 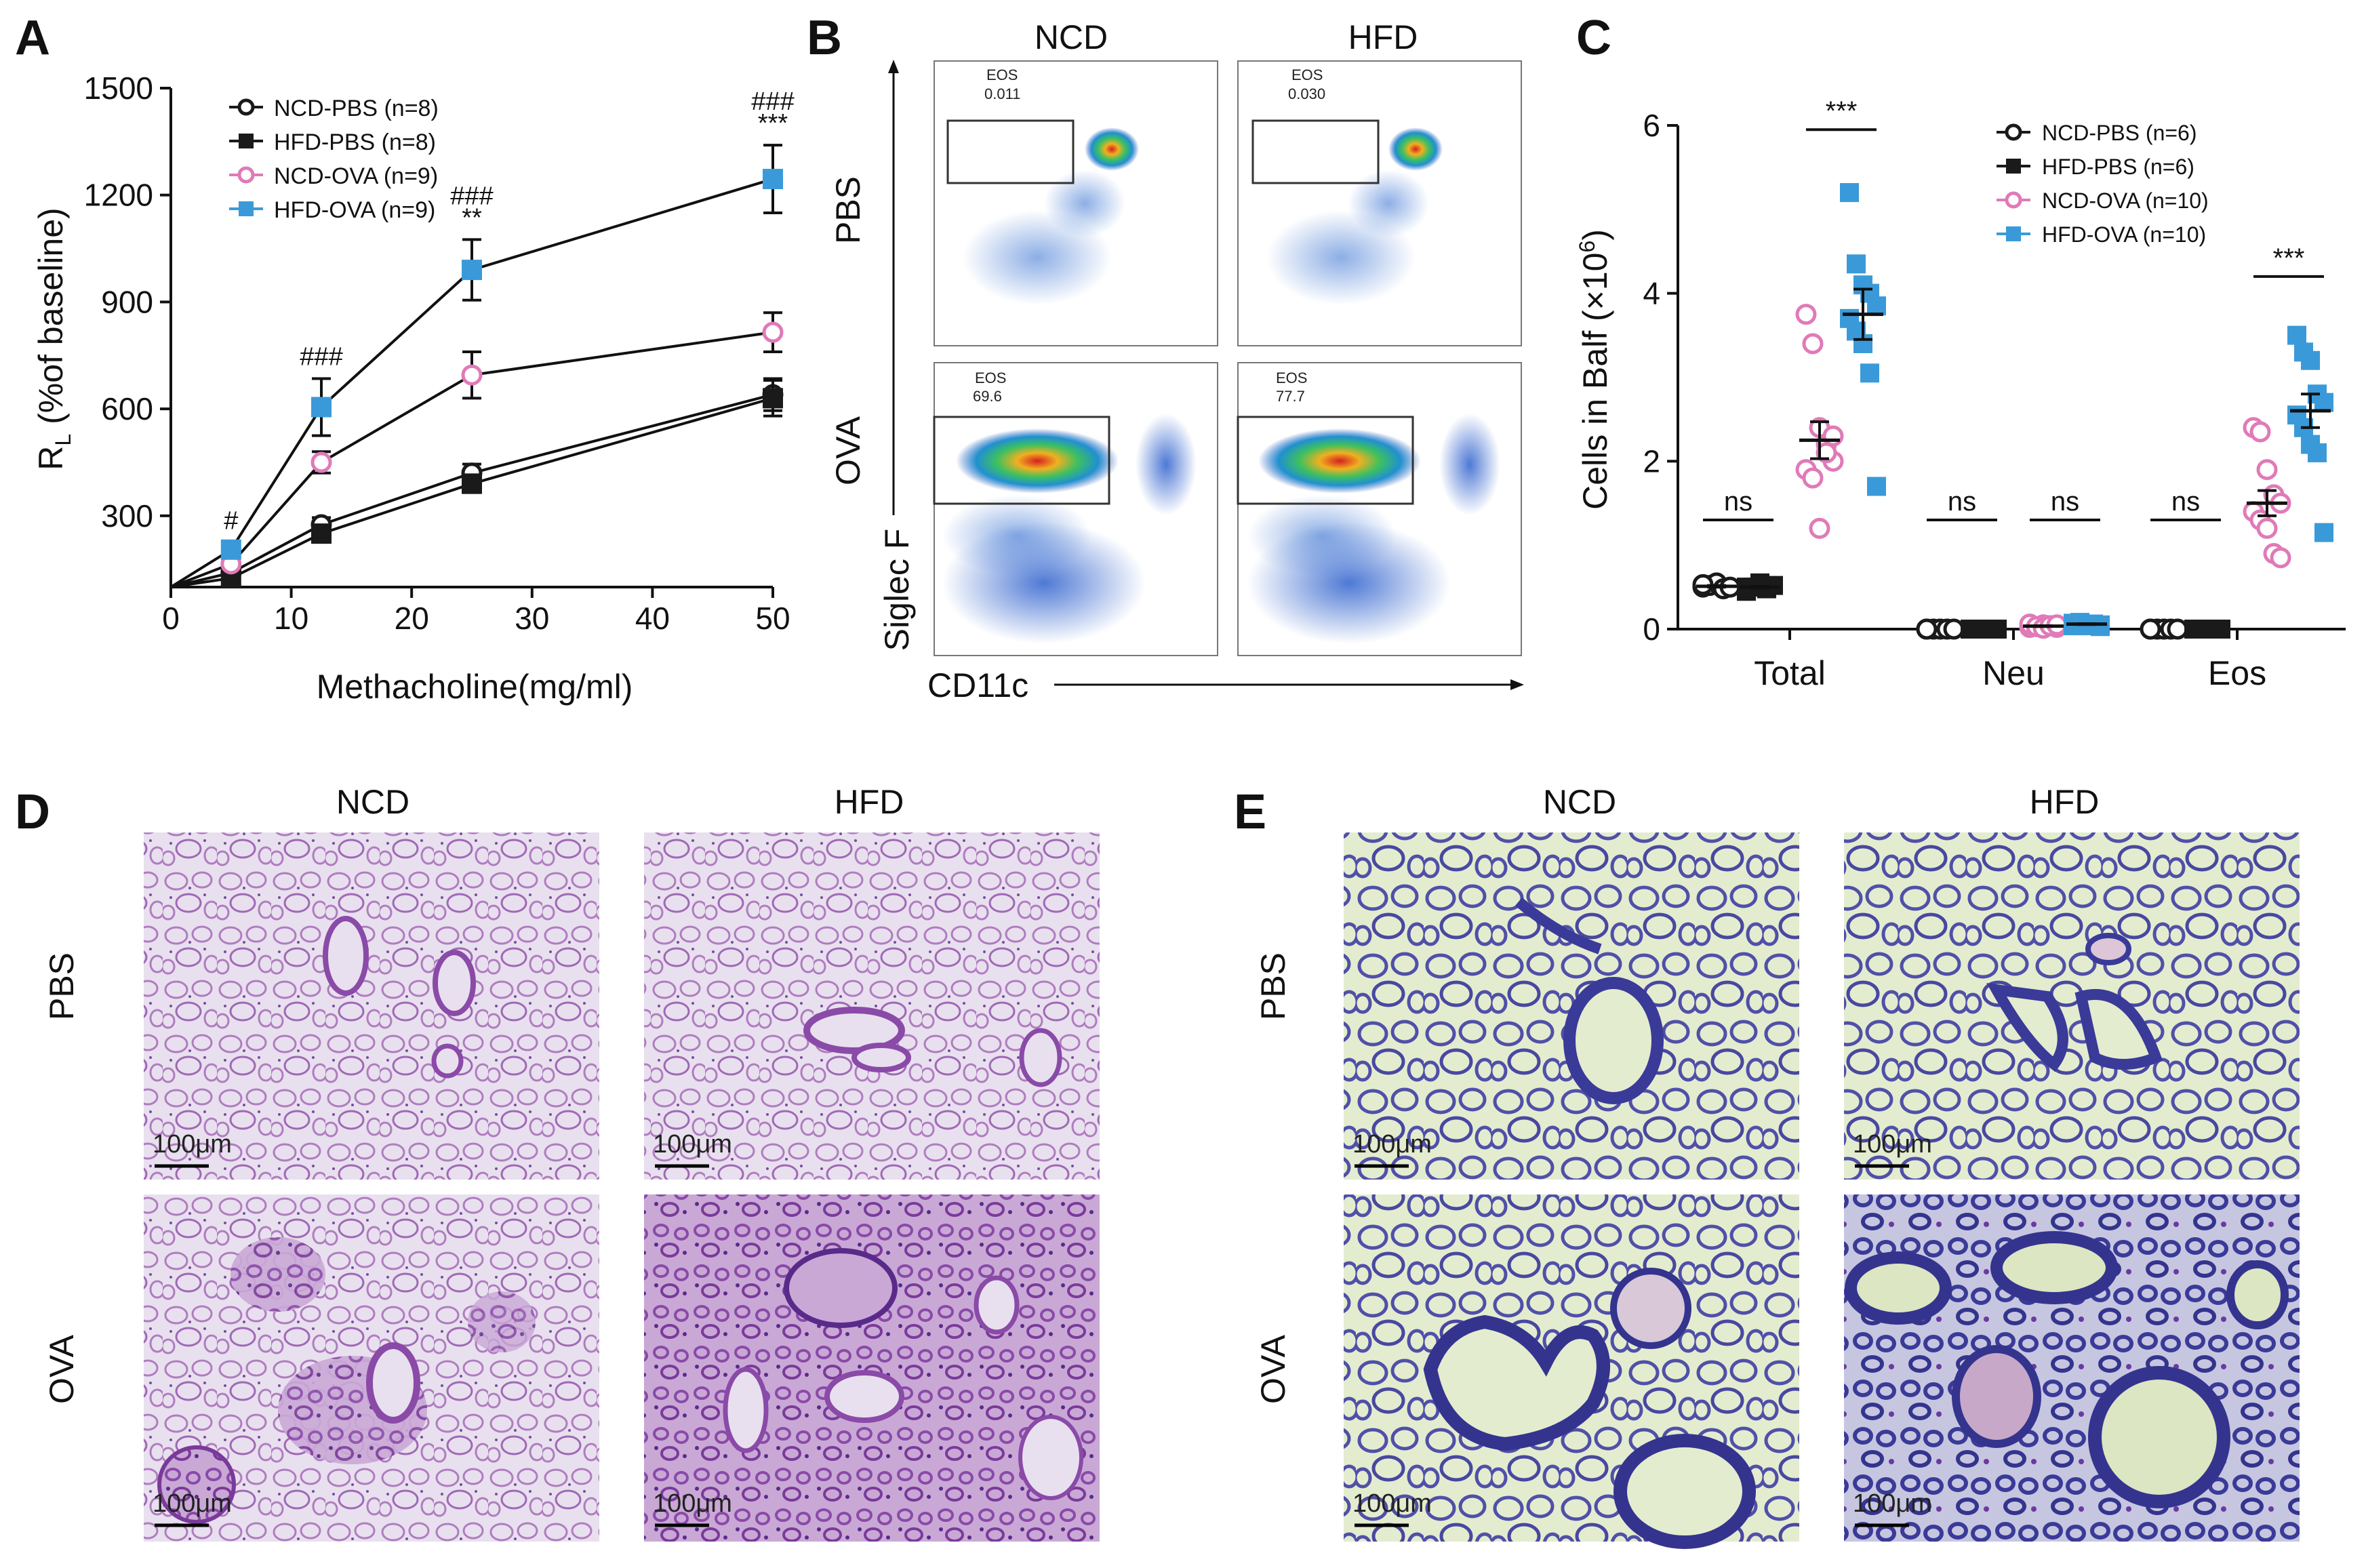 What do you see at coordinates (2013, 673) in the screenshot?
I see `c-category-label: Neu` at bounding box center [2013, 673].